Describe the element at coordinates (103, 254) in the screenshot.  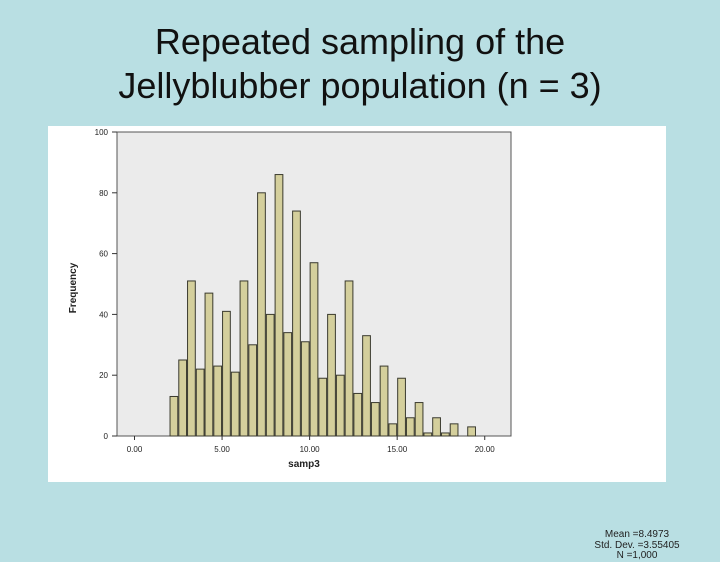
I see `y-tick-label: 60` at that location.